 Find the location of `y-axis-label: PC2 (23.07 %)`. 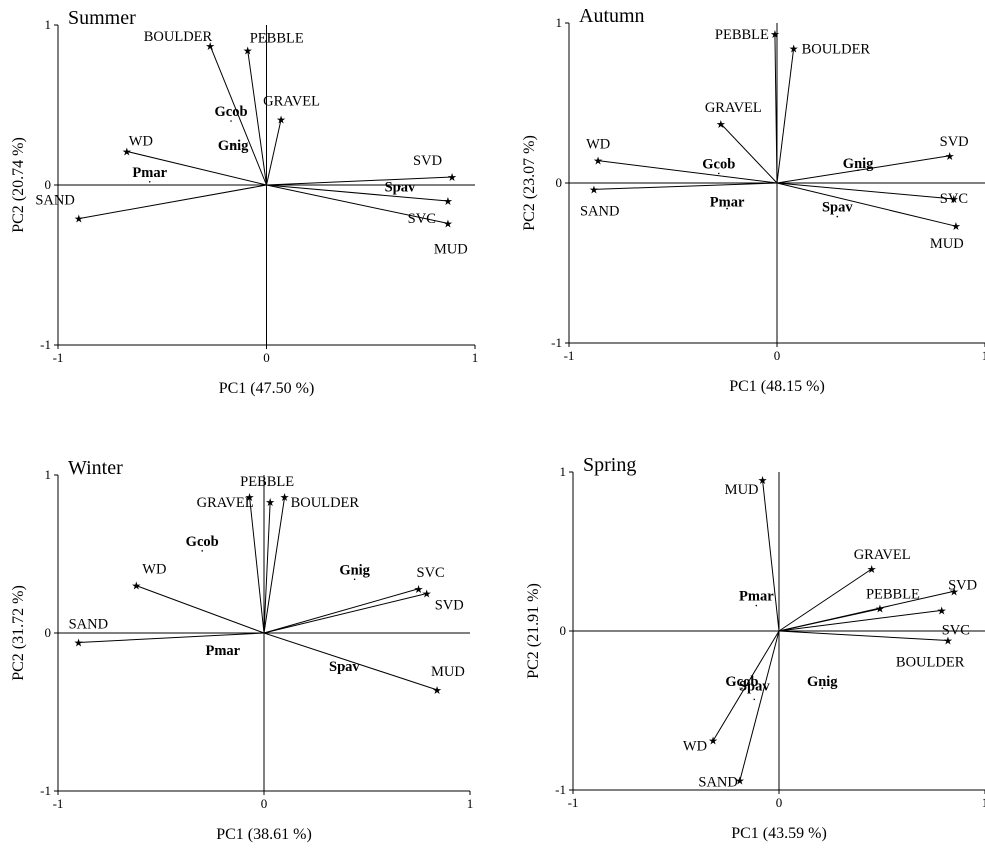

y-axis-label: PC2 (23.07 %) is located at coordinates (529, 183).